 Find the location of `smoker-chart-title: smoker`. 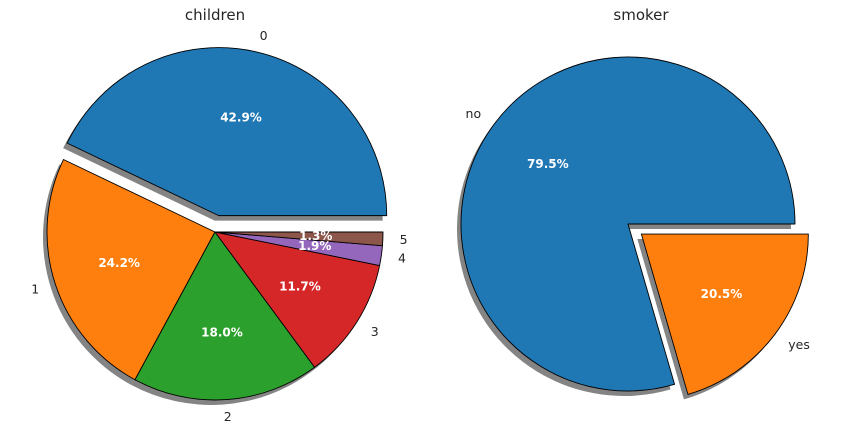

smoker-chart-title: smoker is located at coordinates (641, 15).